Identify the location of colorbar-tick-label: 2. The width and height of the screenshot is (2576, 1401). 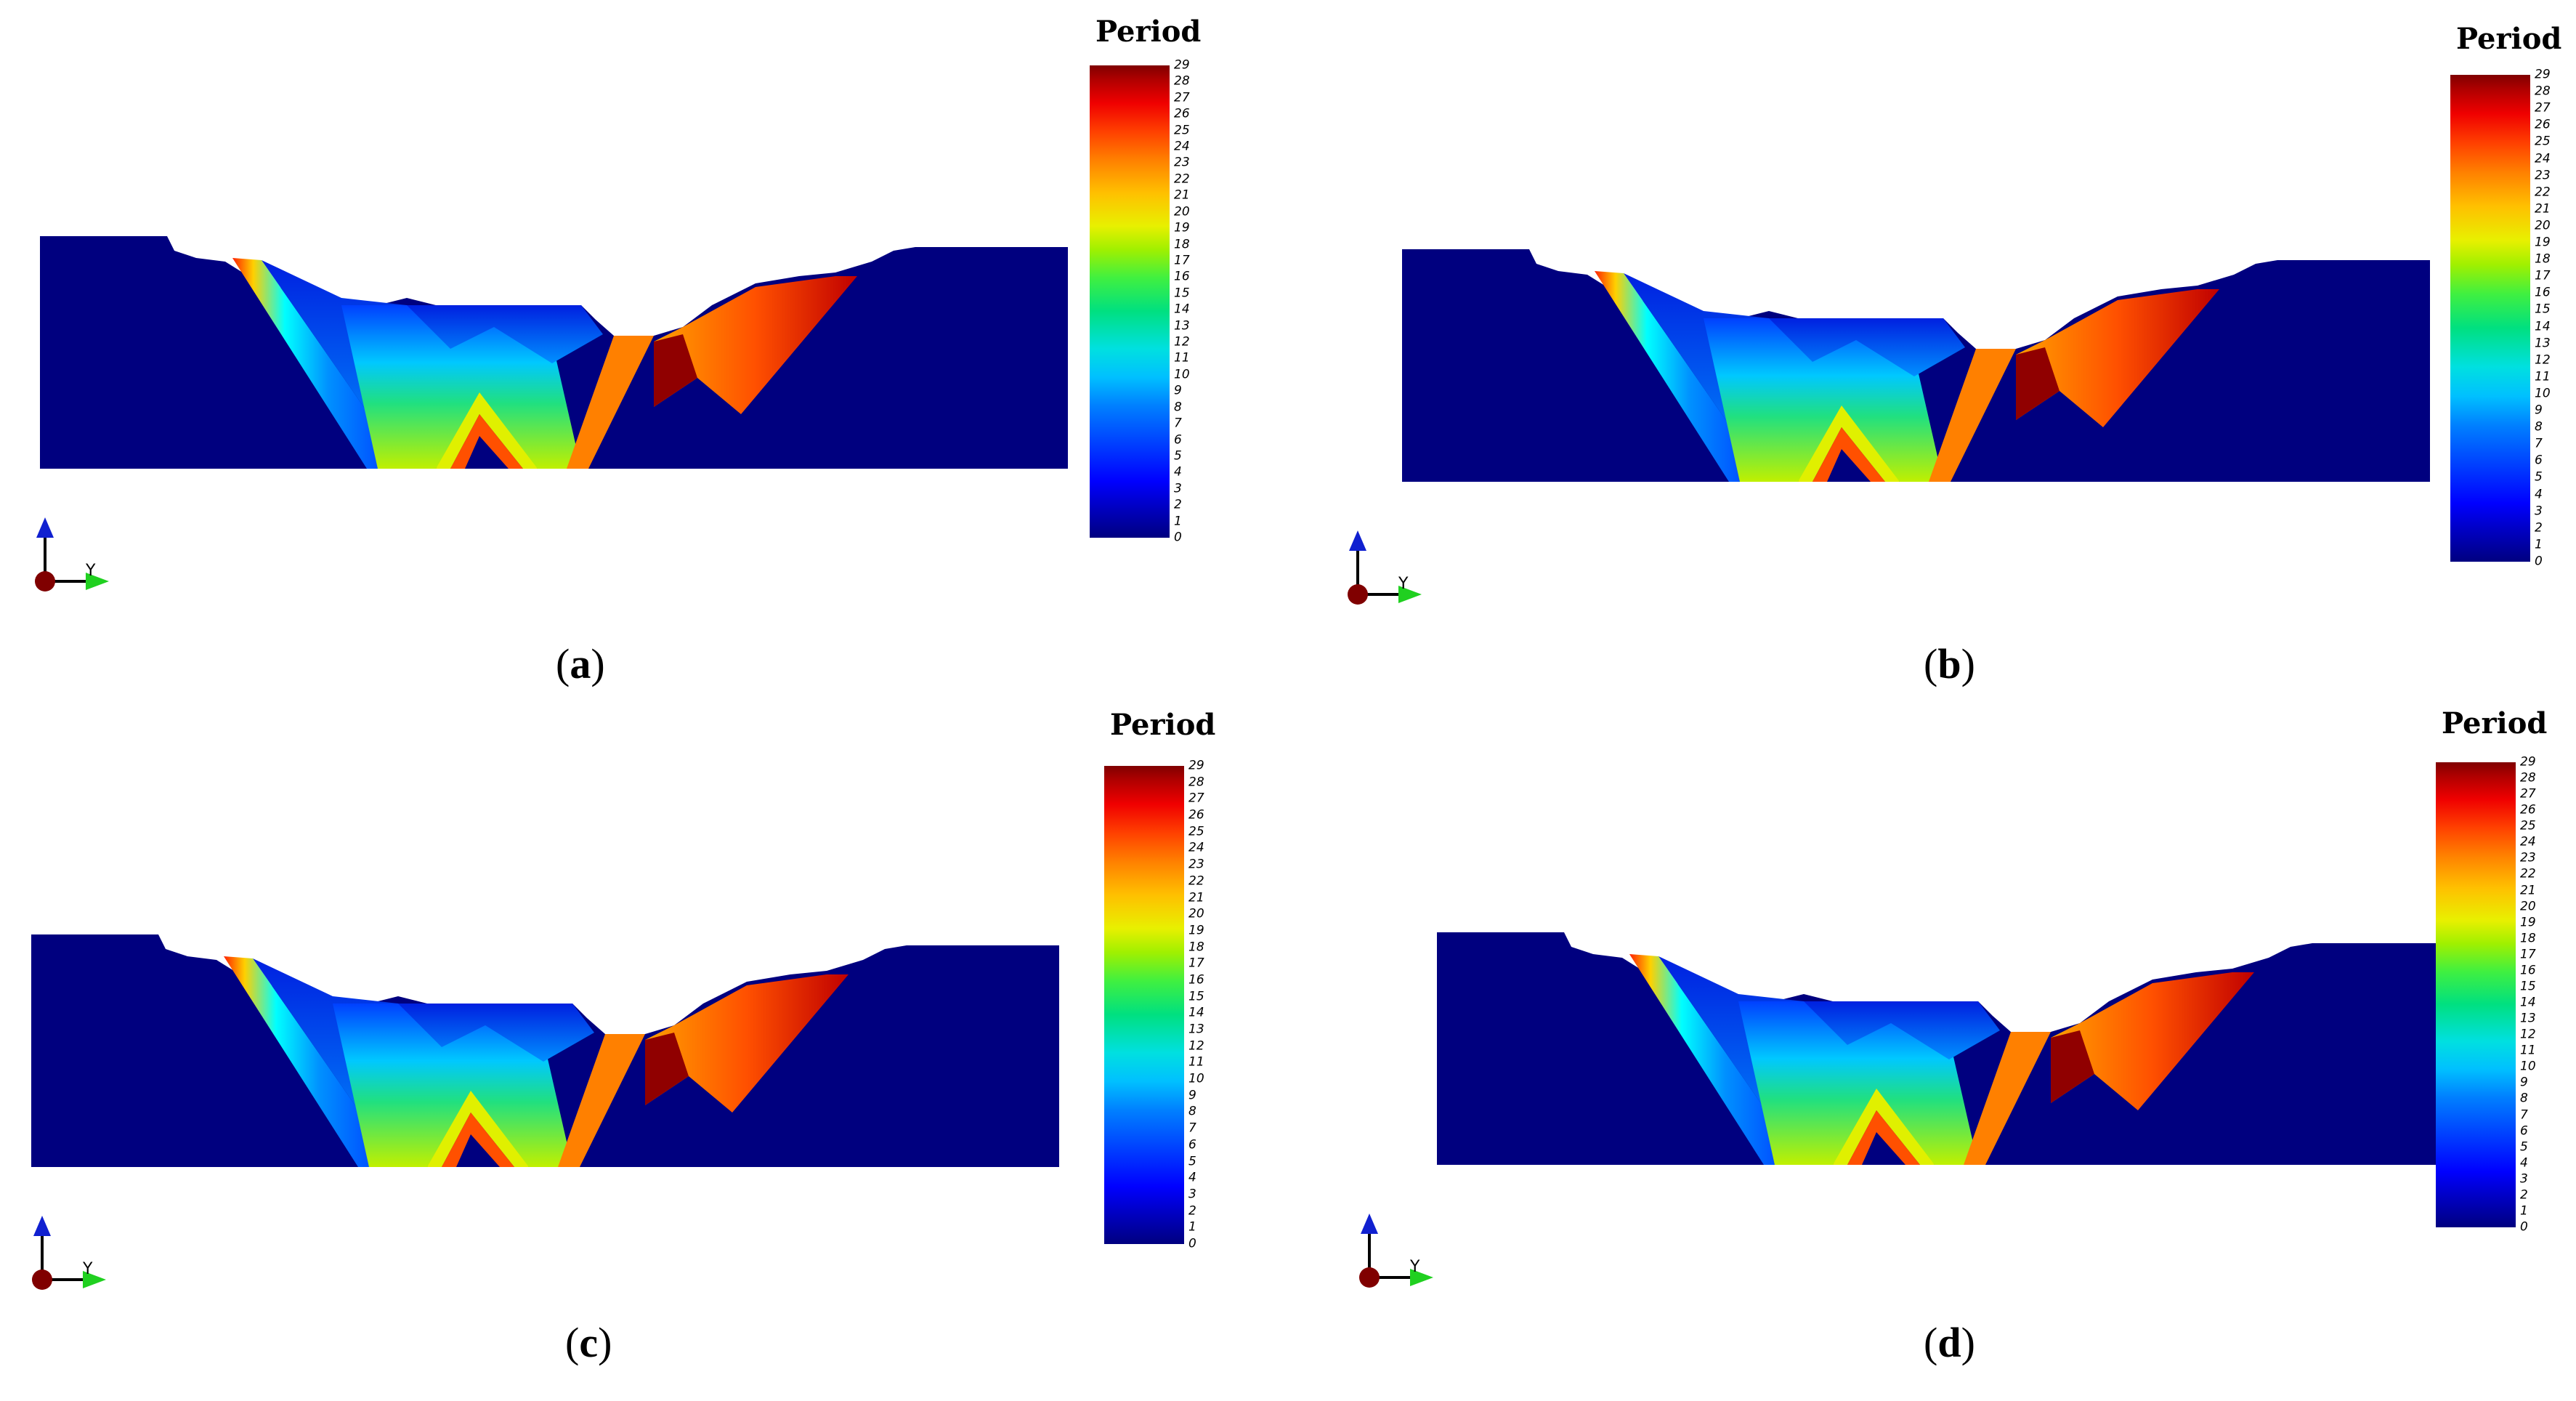
(1192, 1211).